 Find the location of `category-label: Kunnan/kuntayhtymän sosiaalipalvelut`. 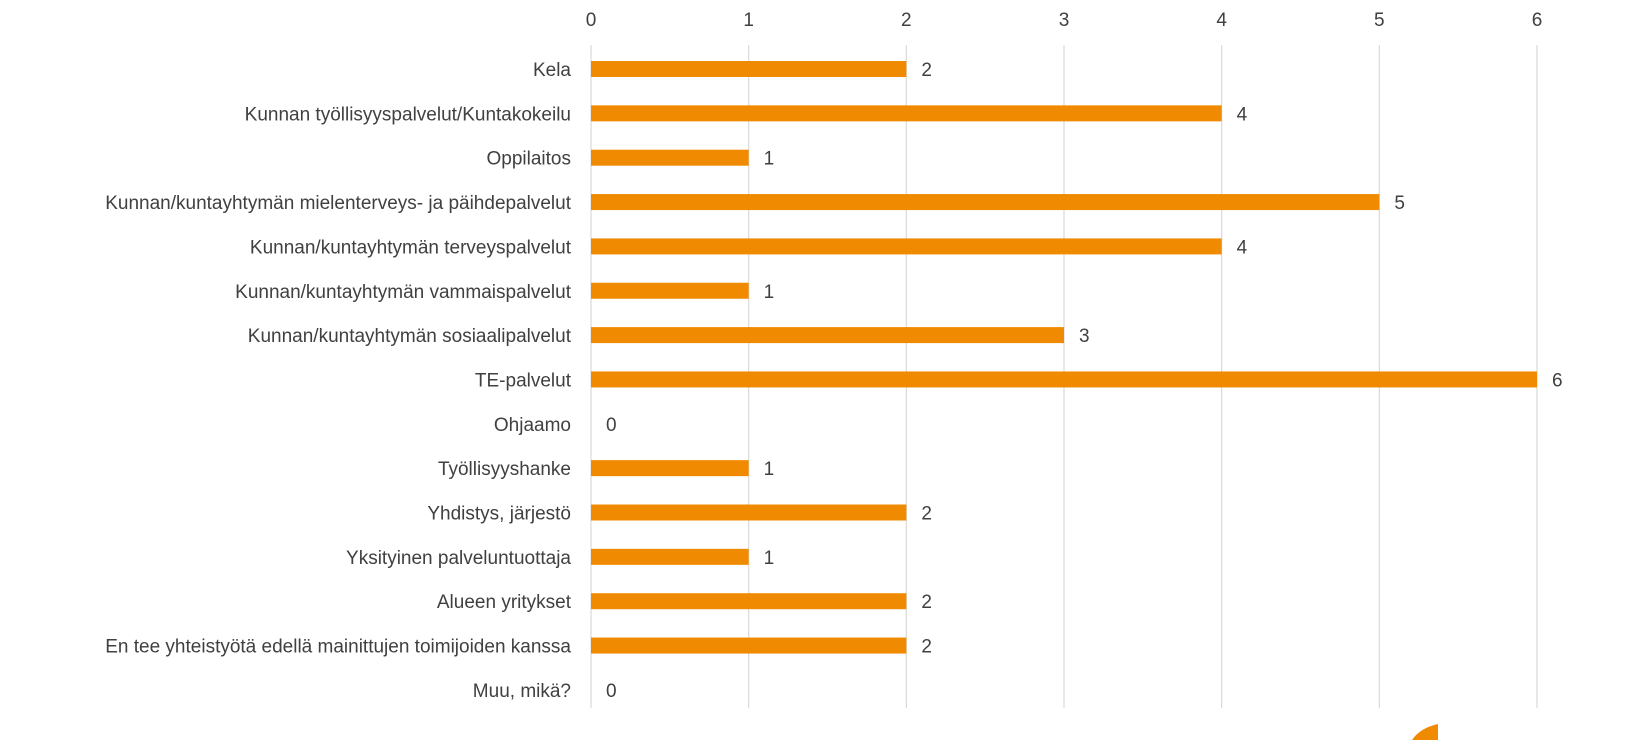

category-label: Kunnan/kuntayhtymän sosiaalipalvelut is located at coordinates (410, 336).